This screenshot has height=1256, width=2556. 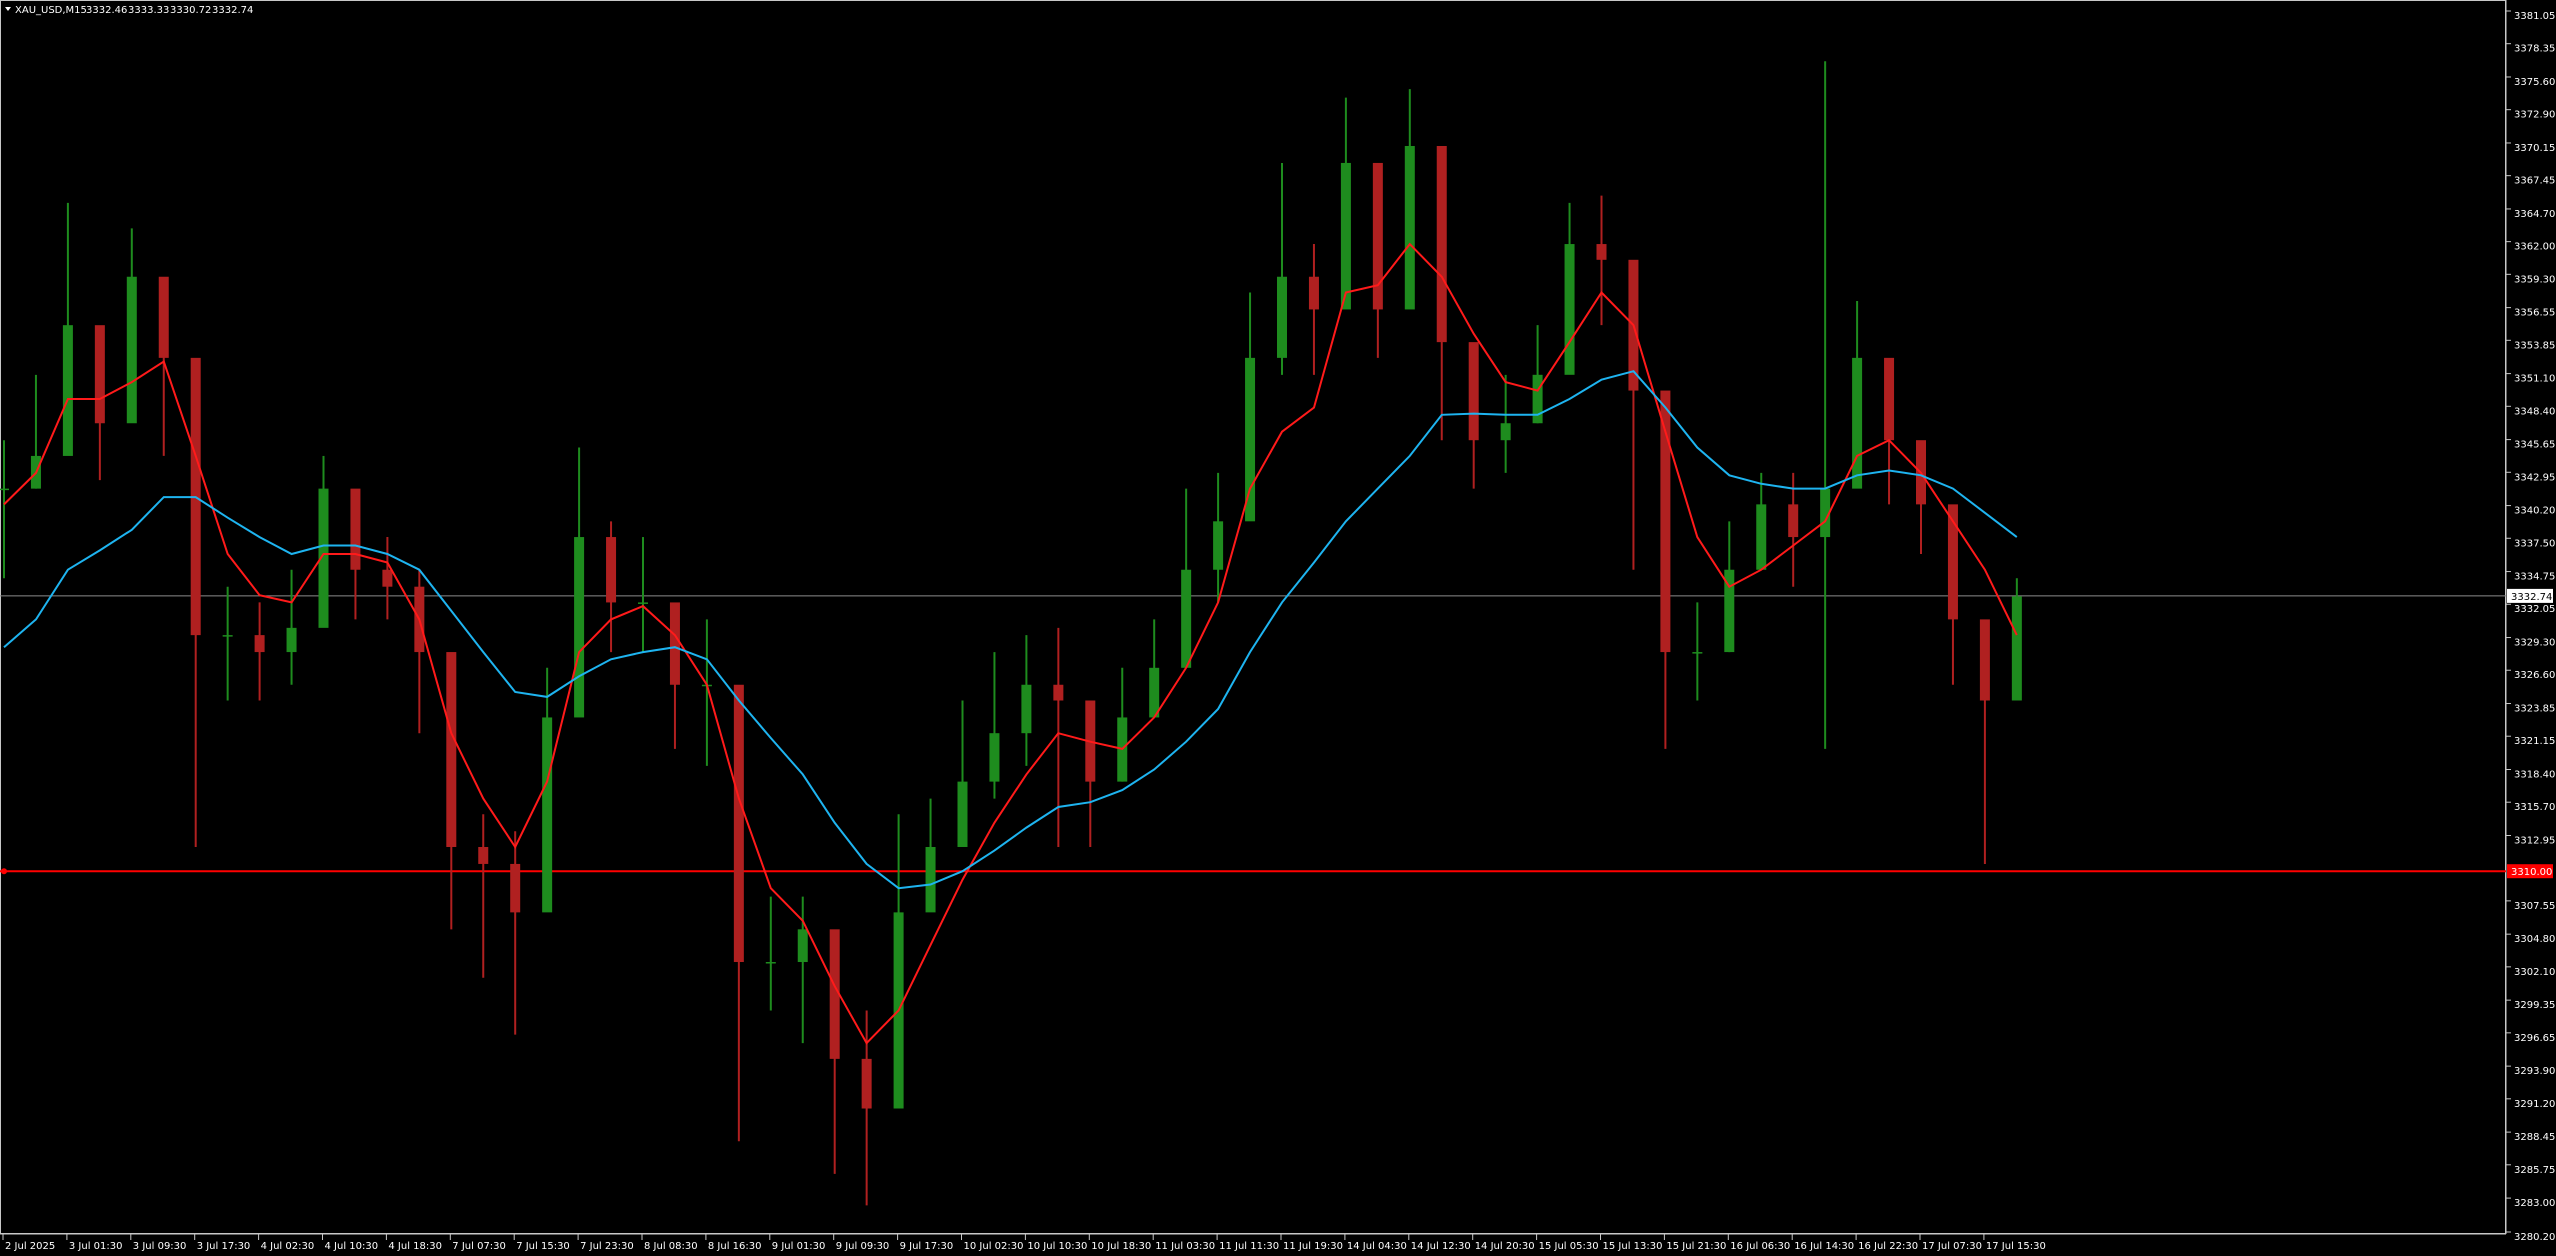 I want to click on x-tick-label: 3 Jul 17:30, so click(x=224, y=1246).